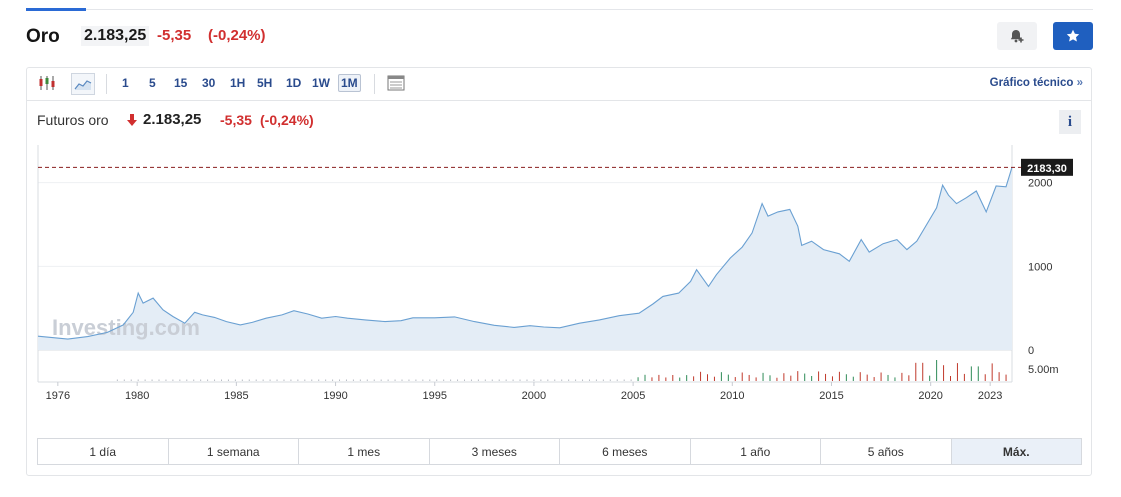 The width and height of the screenshot is (1121, 497). Describe the element at coordinates (73, 120) in the screenshot. I see `futures-name: Futuros oro` at that location.